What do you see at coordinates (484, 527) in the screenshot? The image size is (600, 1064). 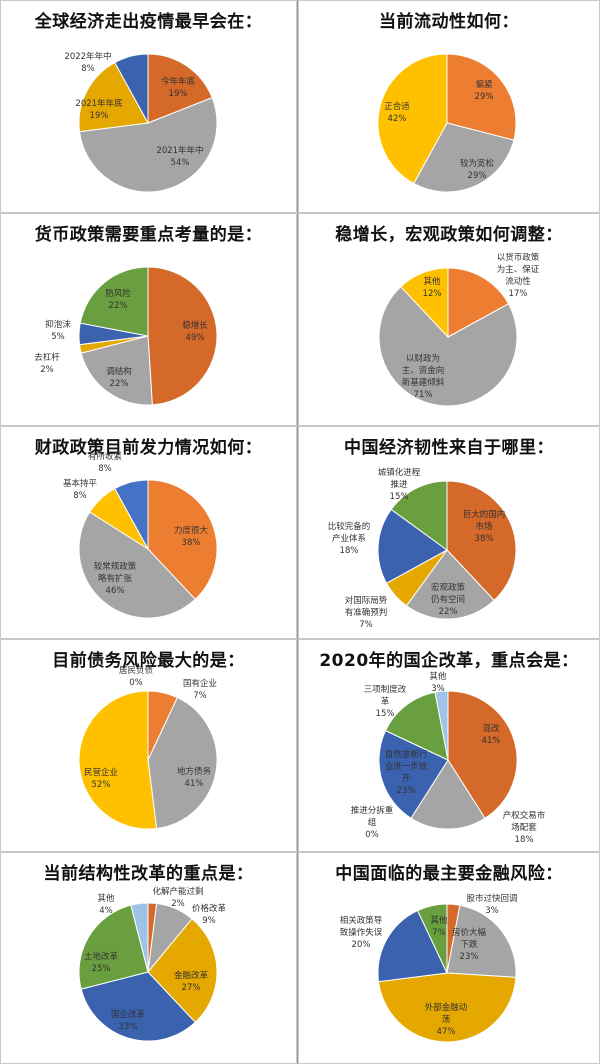 I see `slice-label: 巨大的国内 市场 38%` at bounding box center [484, 527].